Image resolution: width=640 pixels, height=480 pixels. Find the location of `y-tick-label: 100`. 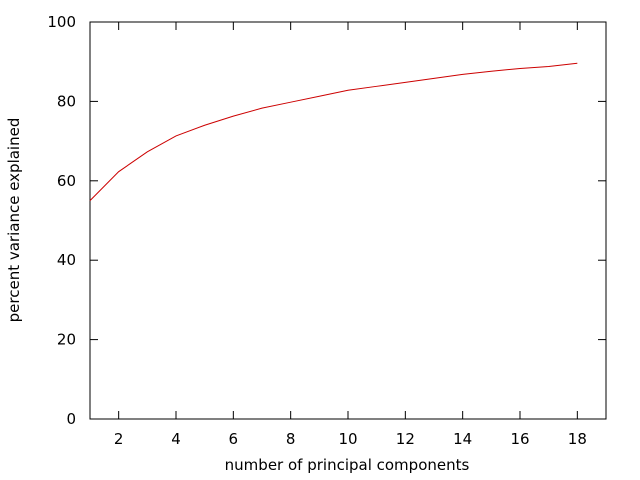

y-tick-label: 100 is located at coordinates (61, 22).